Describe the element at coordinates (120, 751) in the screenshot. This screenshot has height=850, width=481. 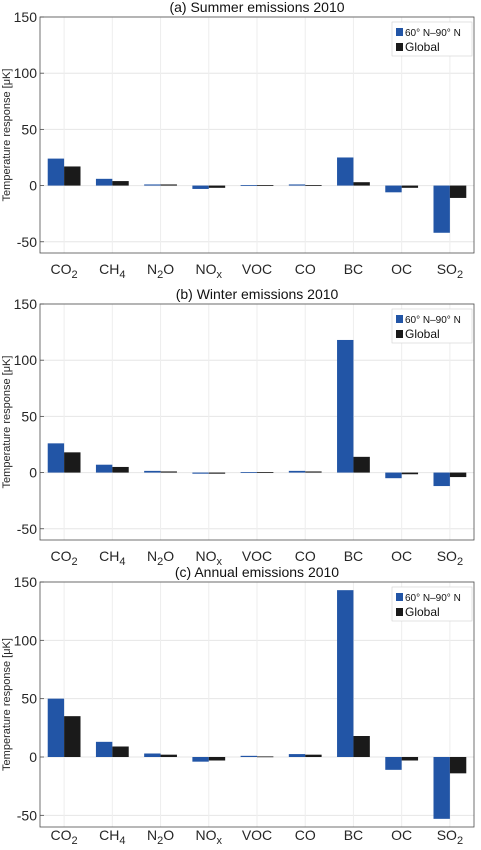
I see `bar-global-CH4` at that location.